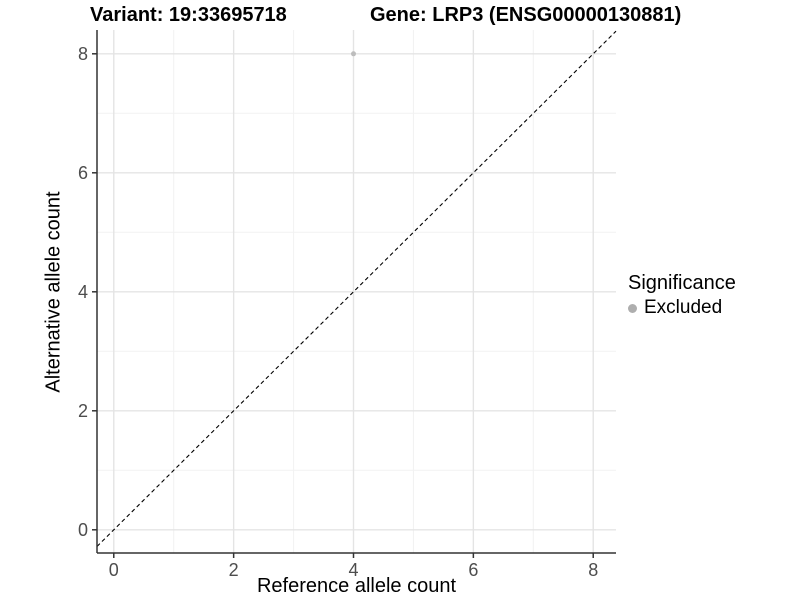 The width and height of the screenshot is (800, 600). I want to click on legend-title: Significance, so click(682, 283).